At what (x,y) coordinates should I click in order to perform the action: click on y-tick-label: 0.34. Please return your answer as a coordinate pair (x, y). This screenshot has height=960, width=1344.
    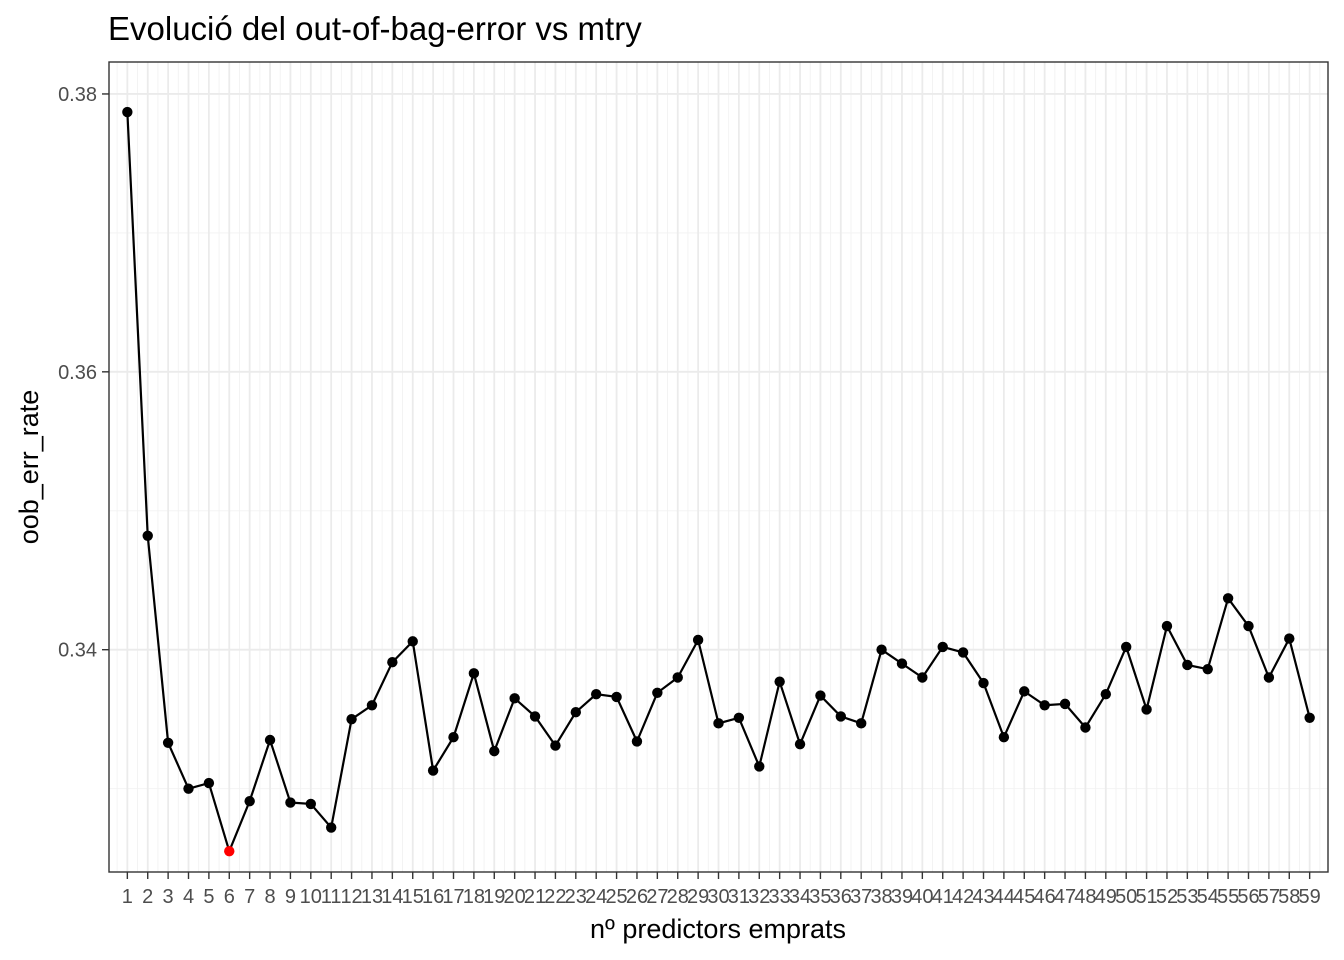
    Looking at the image, I should click on (77, 651).